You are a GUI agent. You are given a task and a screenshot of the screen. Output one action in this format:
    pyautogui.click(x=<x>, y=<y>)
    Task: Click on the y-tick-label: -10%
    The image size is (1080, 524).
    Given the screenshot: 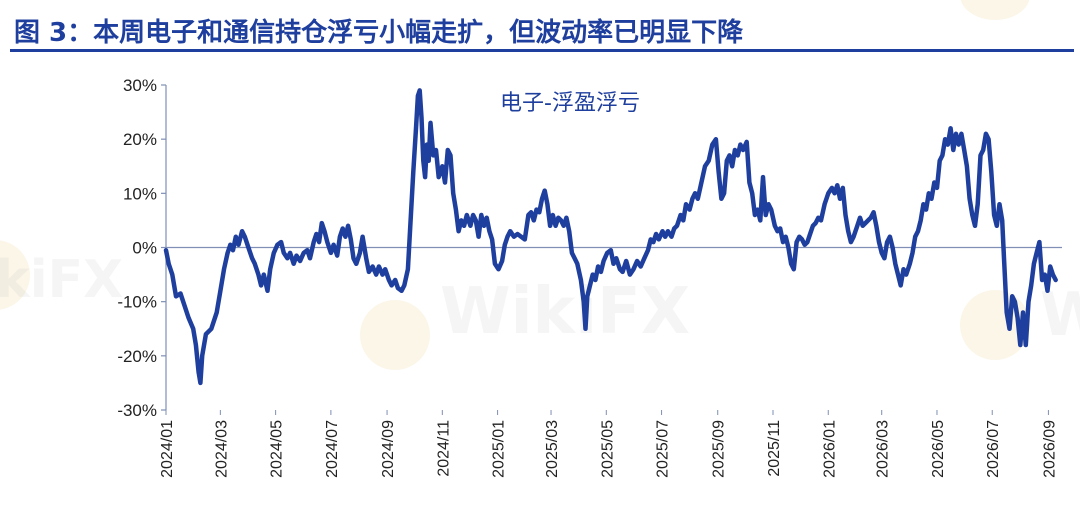 What is the action you would take?
    pyautogui.click(x=137, y=302)
    